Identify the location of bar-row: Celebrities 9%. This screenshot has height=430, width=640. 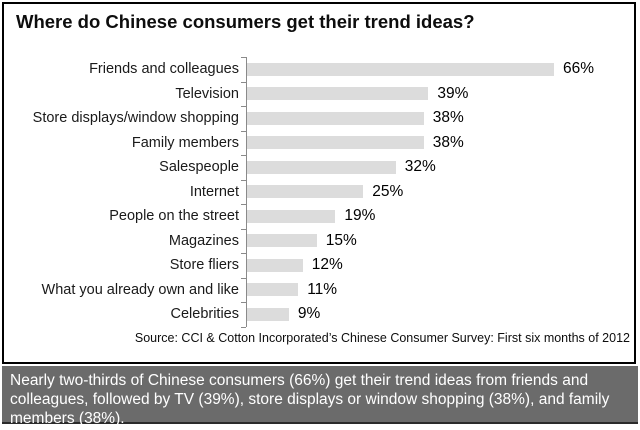
(319, 314).